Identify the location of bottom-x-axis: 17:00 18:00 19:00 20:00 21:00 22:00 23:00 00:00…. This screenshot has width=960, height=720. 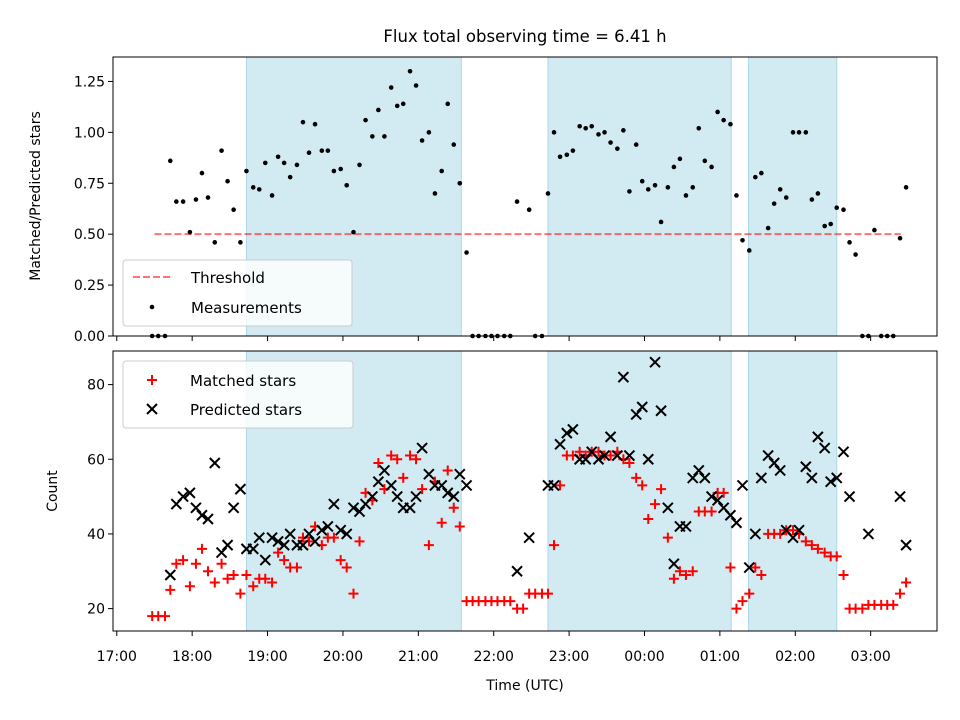
(494, 648).